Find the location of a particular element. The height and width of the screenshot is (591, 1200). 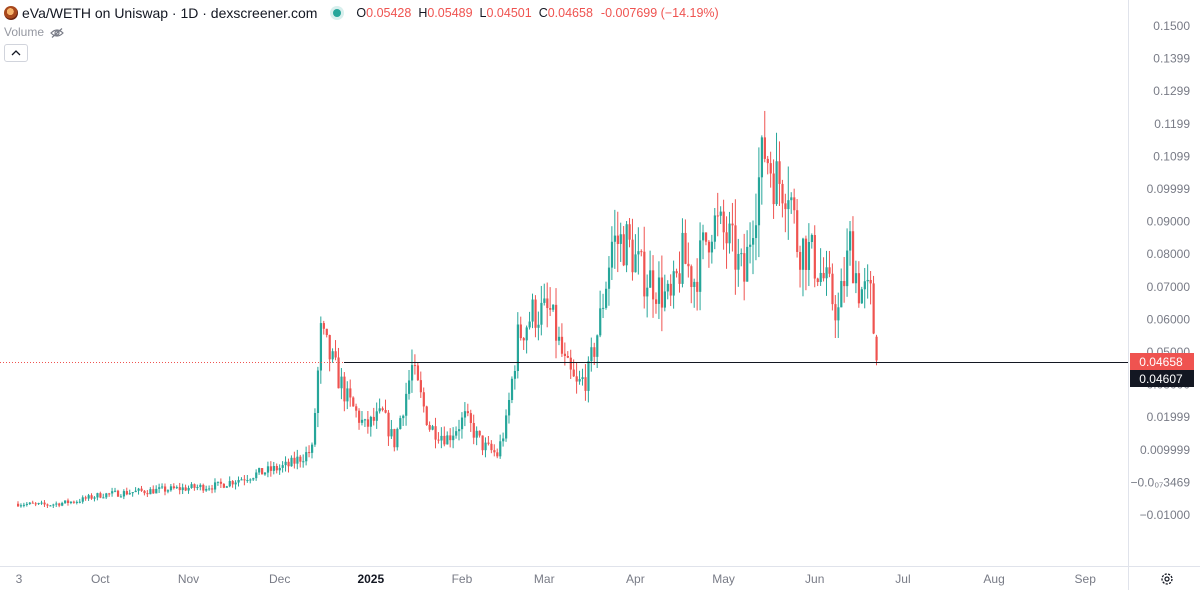

y-tick-label: 0.06000 is located at coordinates (1169, 319).